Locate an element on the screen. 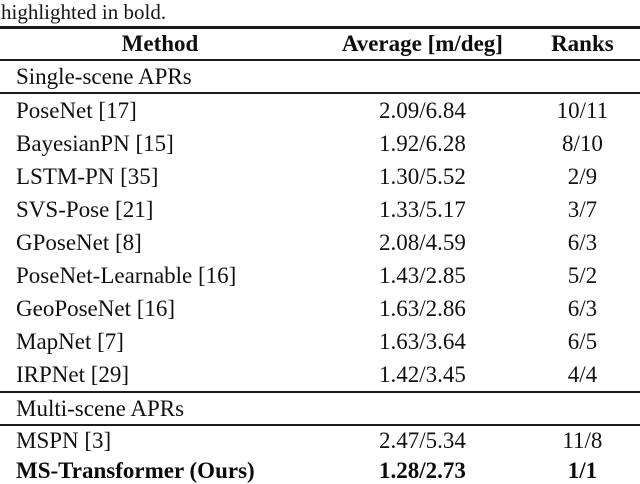  table-header: Method Average [m/deg] Ranks is located at coordinates (320, 44).